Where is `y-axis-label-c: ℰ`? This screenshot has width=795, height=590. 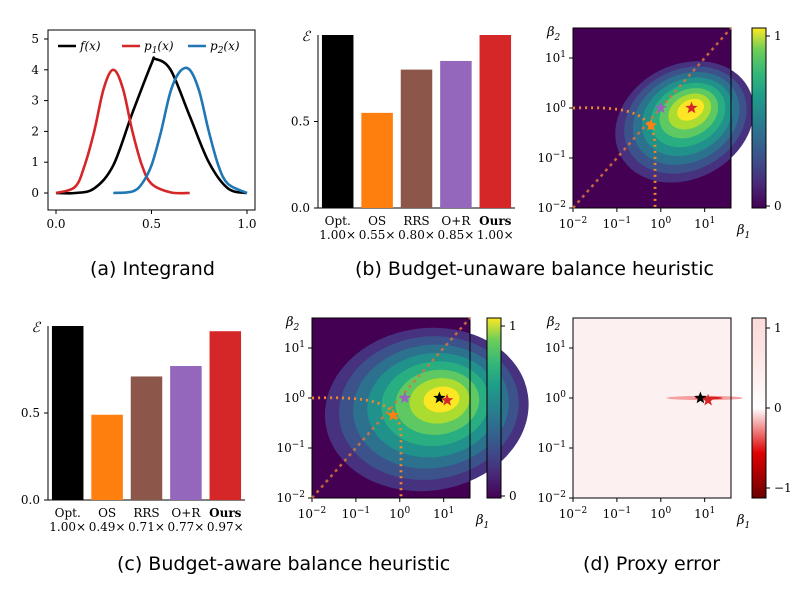 y-axis-label-c: ℰ is located at coordinates (37, 328).